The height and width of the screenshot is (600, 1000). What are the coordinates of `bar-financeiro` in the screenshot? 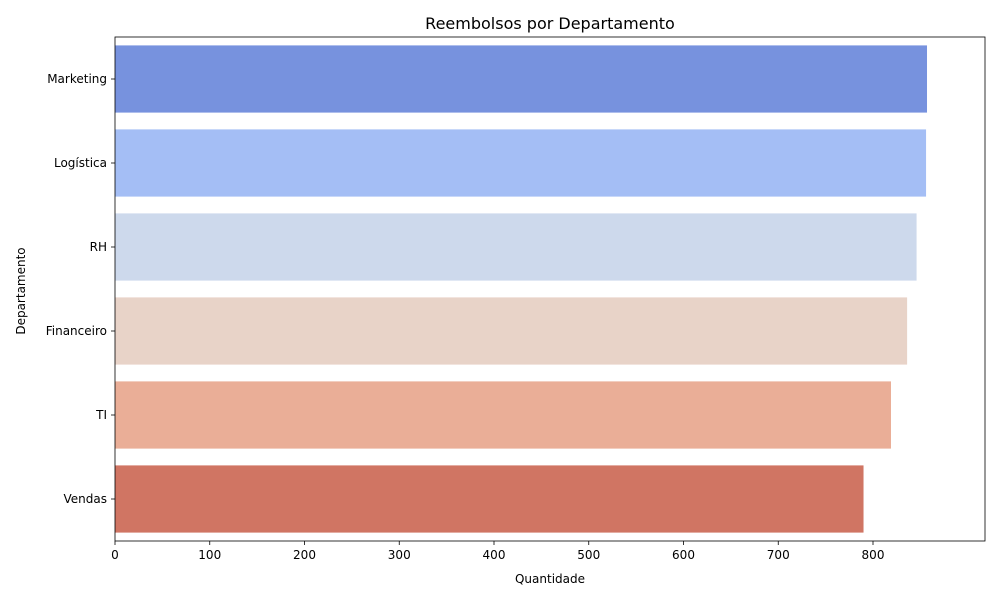 It's located at (511, 331).